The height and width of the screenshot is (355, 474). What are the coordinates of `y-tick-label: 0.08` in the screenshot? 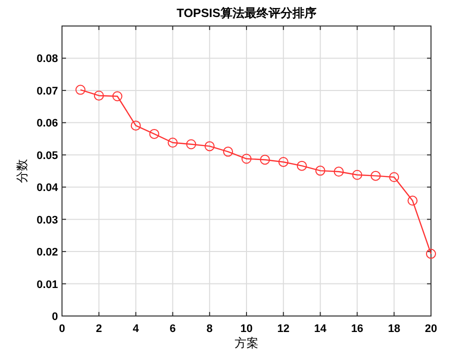 It's located at (47, 59).